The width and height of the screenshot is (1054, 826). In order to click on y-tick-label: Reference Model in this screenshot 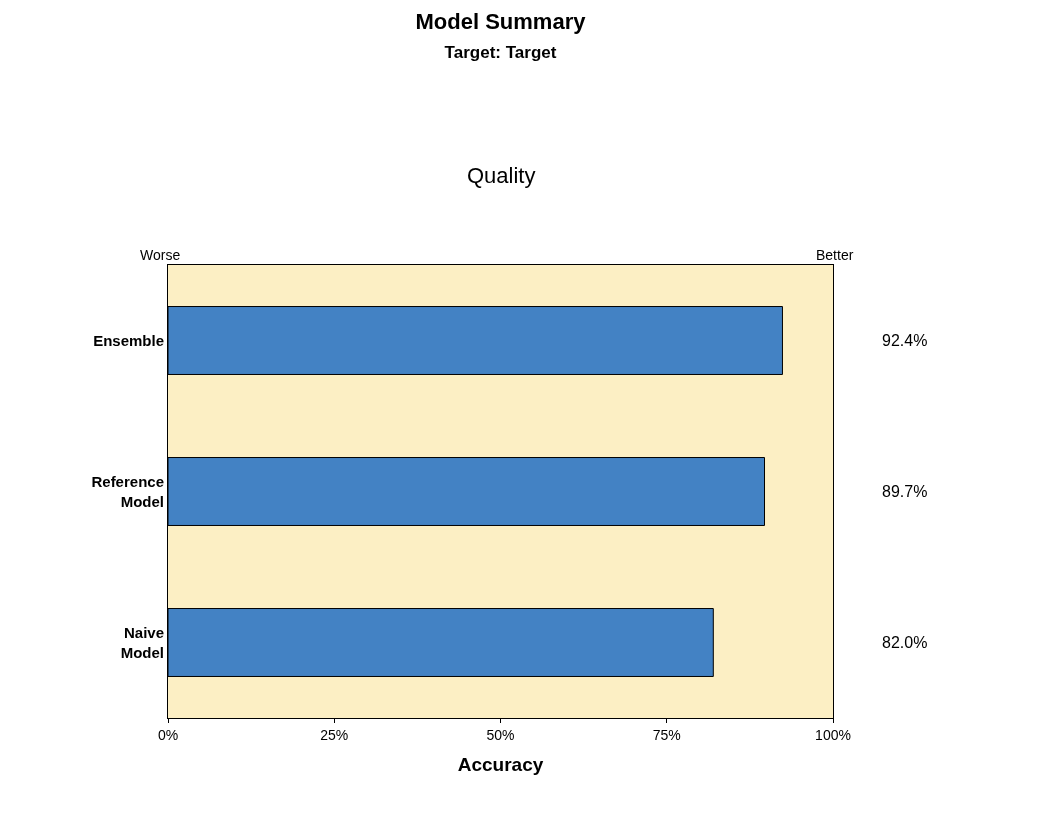, I will do `click(127, 491)`.